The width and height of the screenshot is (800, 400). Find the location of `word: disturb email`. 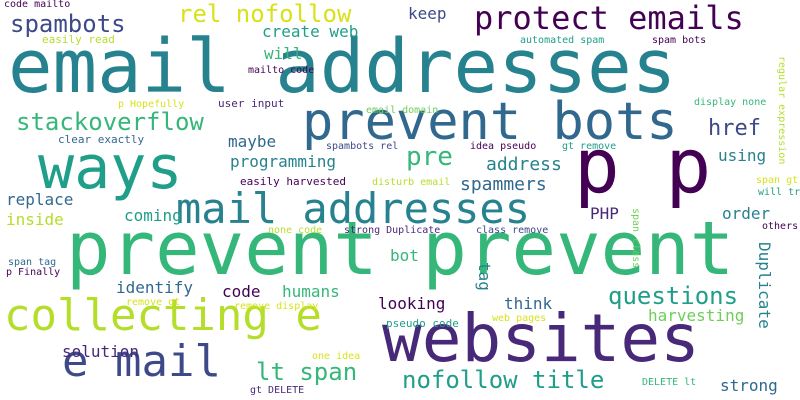

word: disturb email is located at coordinates (411, 182).